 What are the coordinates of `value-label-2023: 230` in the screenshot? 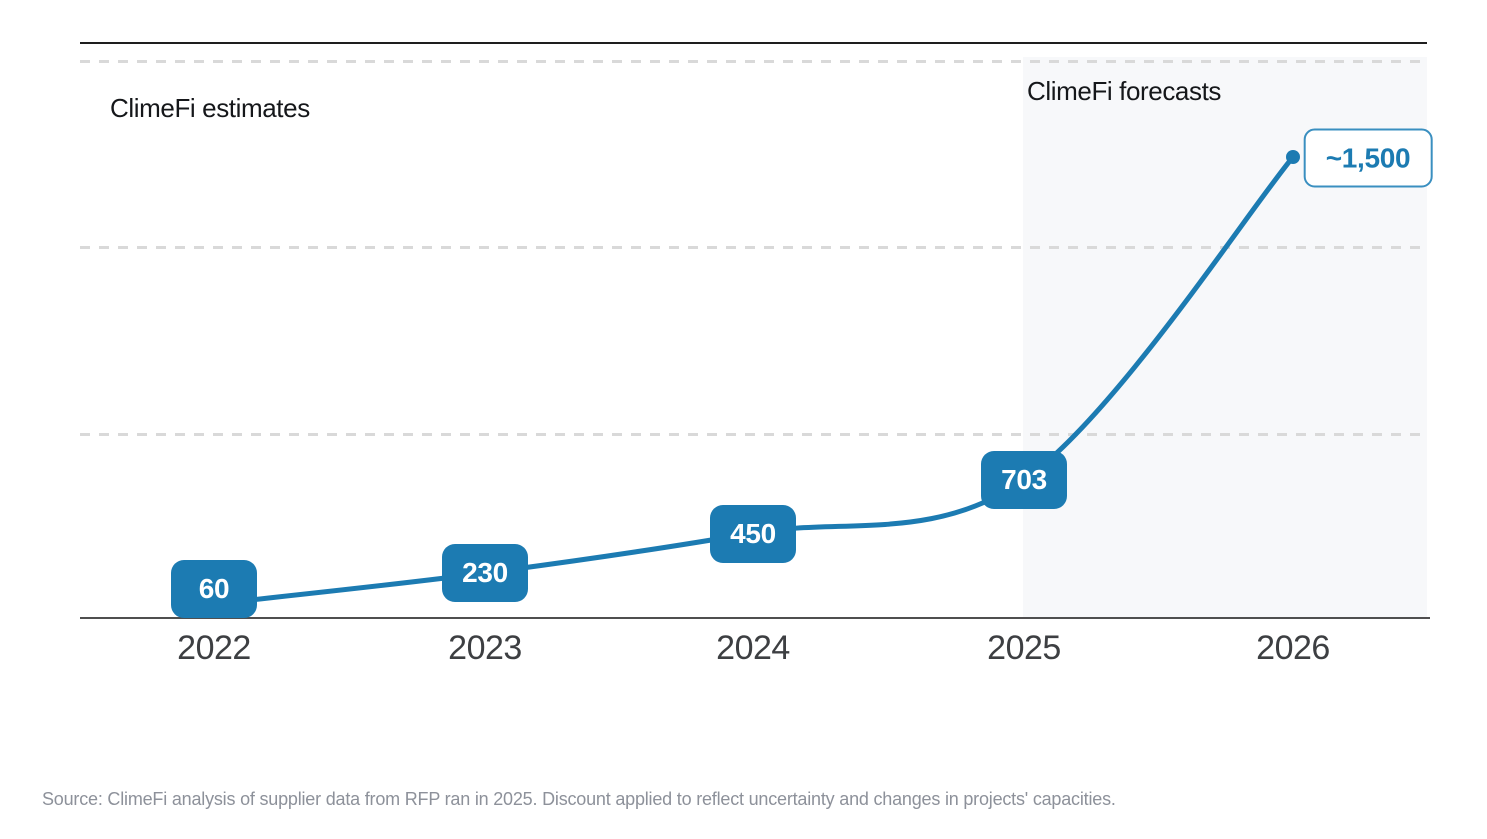 It's located at (485, 573).